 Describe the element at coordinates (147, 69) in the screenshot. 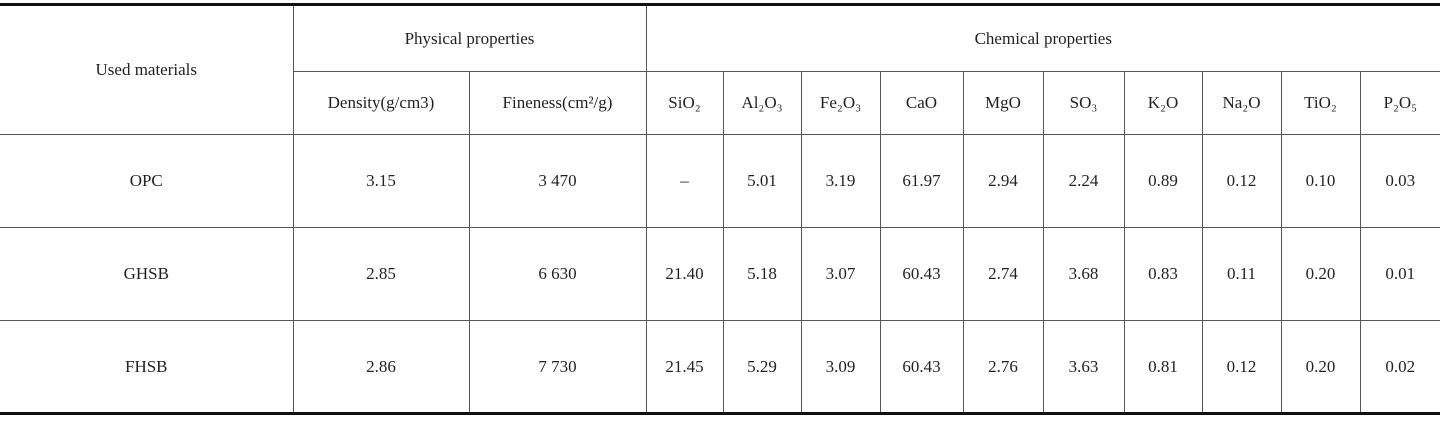

I see `row-header: Used materials` at that location.